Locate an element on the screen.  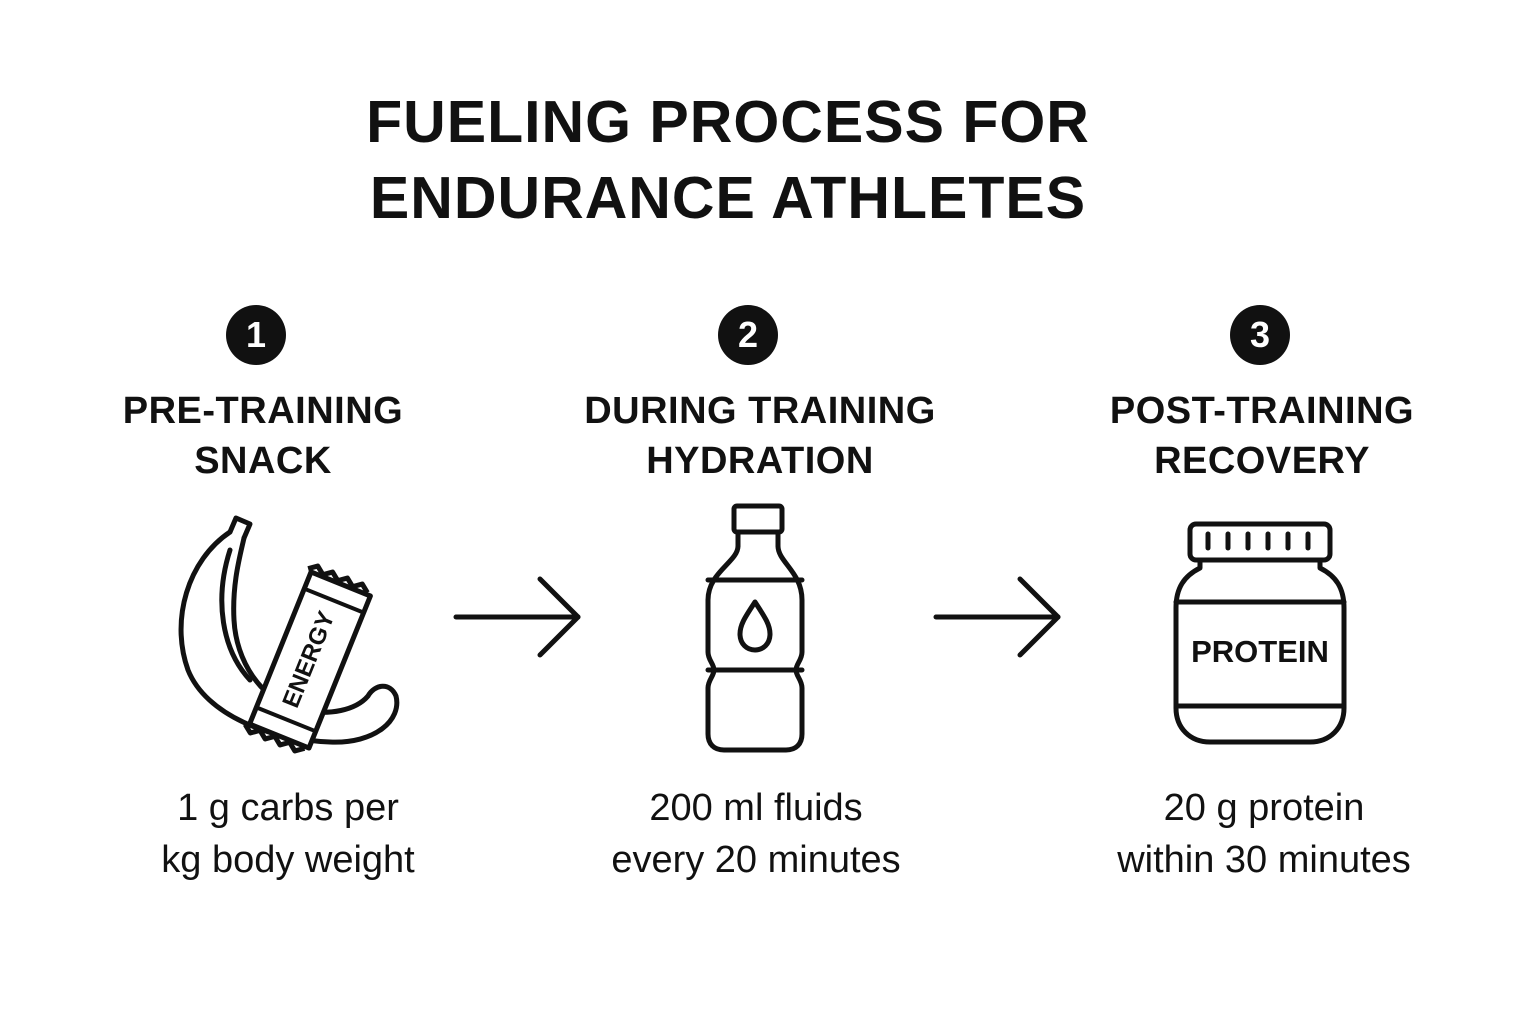
water-bottle-icon is located at coordinates (755, 628).